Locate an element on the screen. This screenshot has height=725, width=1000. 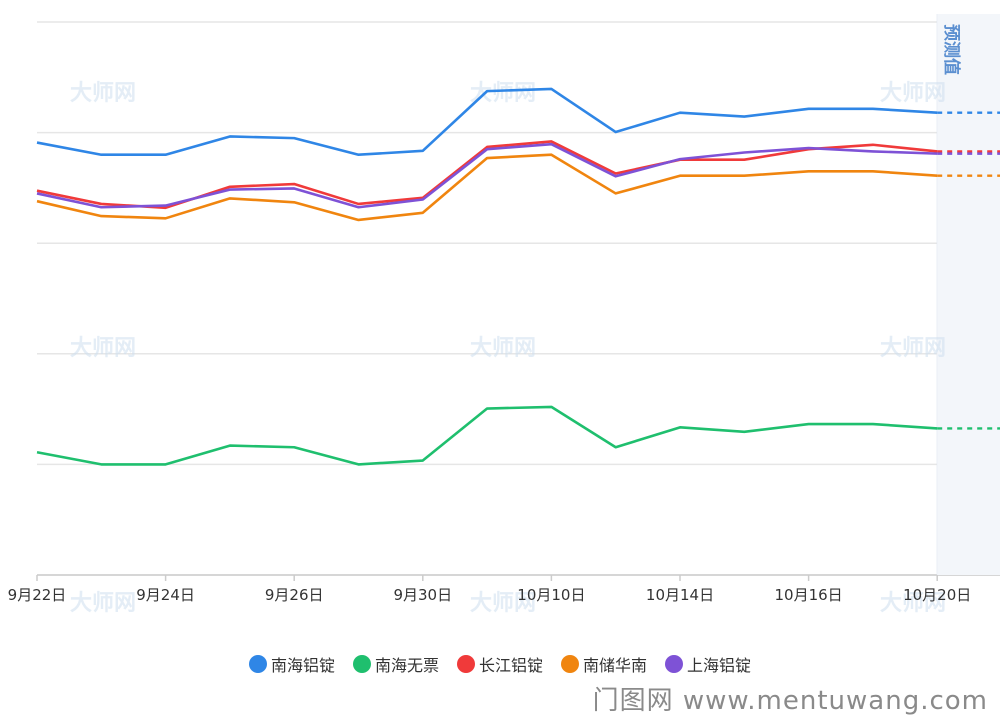
legend-label: 南海铝锭 is located at coordinates (302, 665).